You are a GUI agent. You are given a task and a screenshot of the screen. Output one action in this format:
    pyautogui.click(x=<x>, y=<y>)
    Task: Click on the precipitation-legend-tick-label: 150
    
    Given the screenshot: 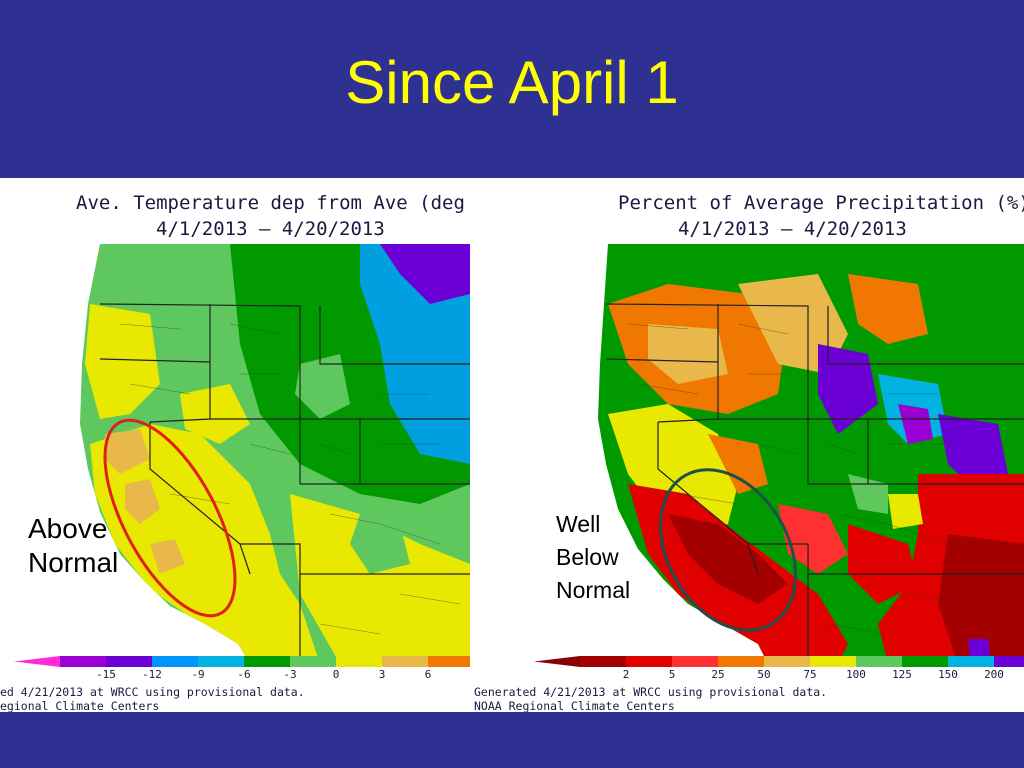 What is the action you would take?
    pyautogui.click(x=948, y=674)
    